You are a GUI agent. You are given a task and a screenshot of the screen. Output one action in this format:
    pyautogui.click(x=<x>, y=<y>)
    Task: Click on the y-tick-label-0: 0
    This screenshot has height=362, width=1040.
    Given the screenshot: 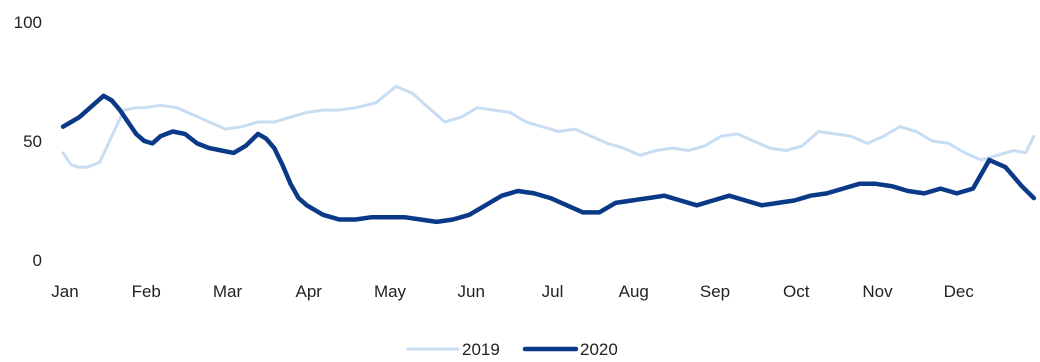 What is the action you would take?
    pyautogui.click(x=37, y=260)
    